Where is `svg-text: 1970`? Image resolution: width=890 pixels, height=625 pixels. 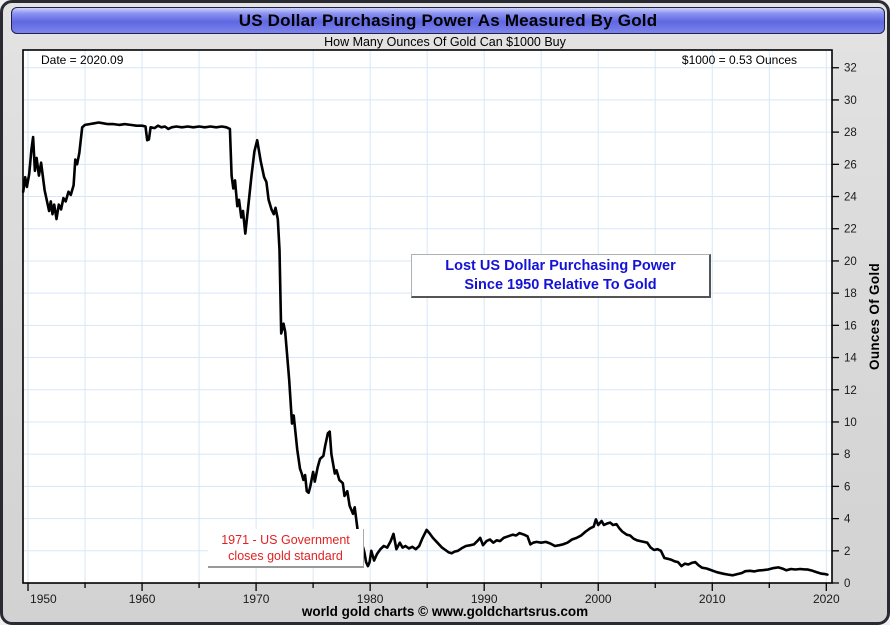 svg-text: 1970 is located at coordinates (256, 599).